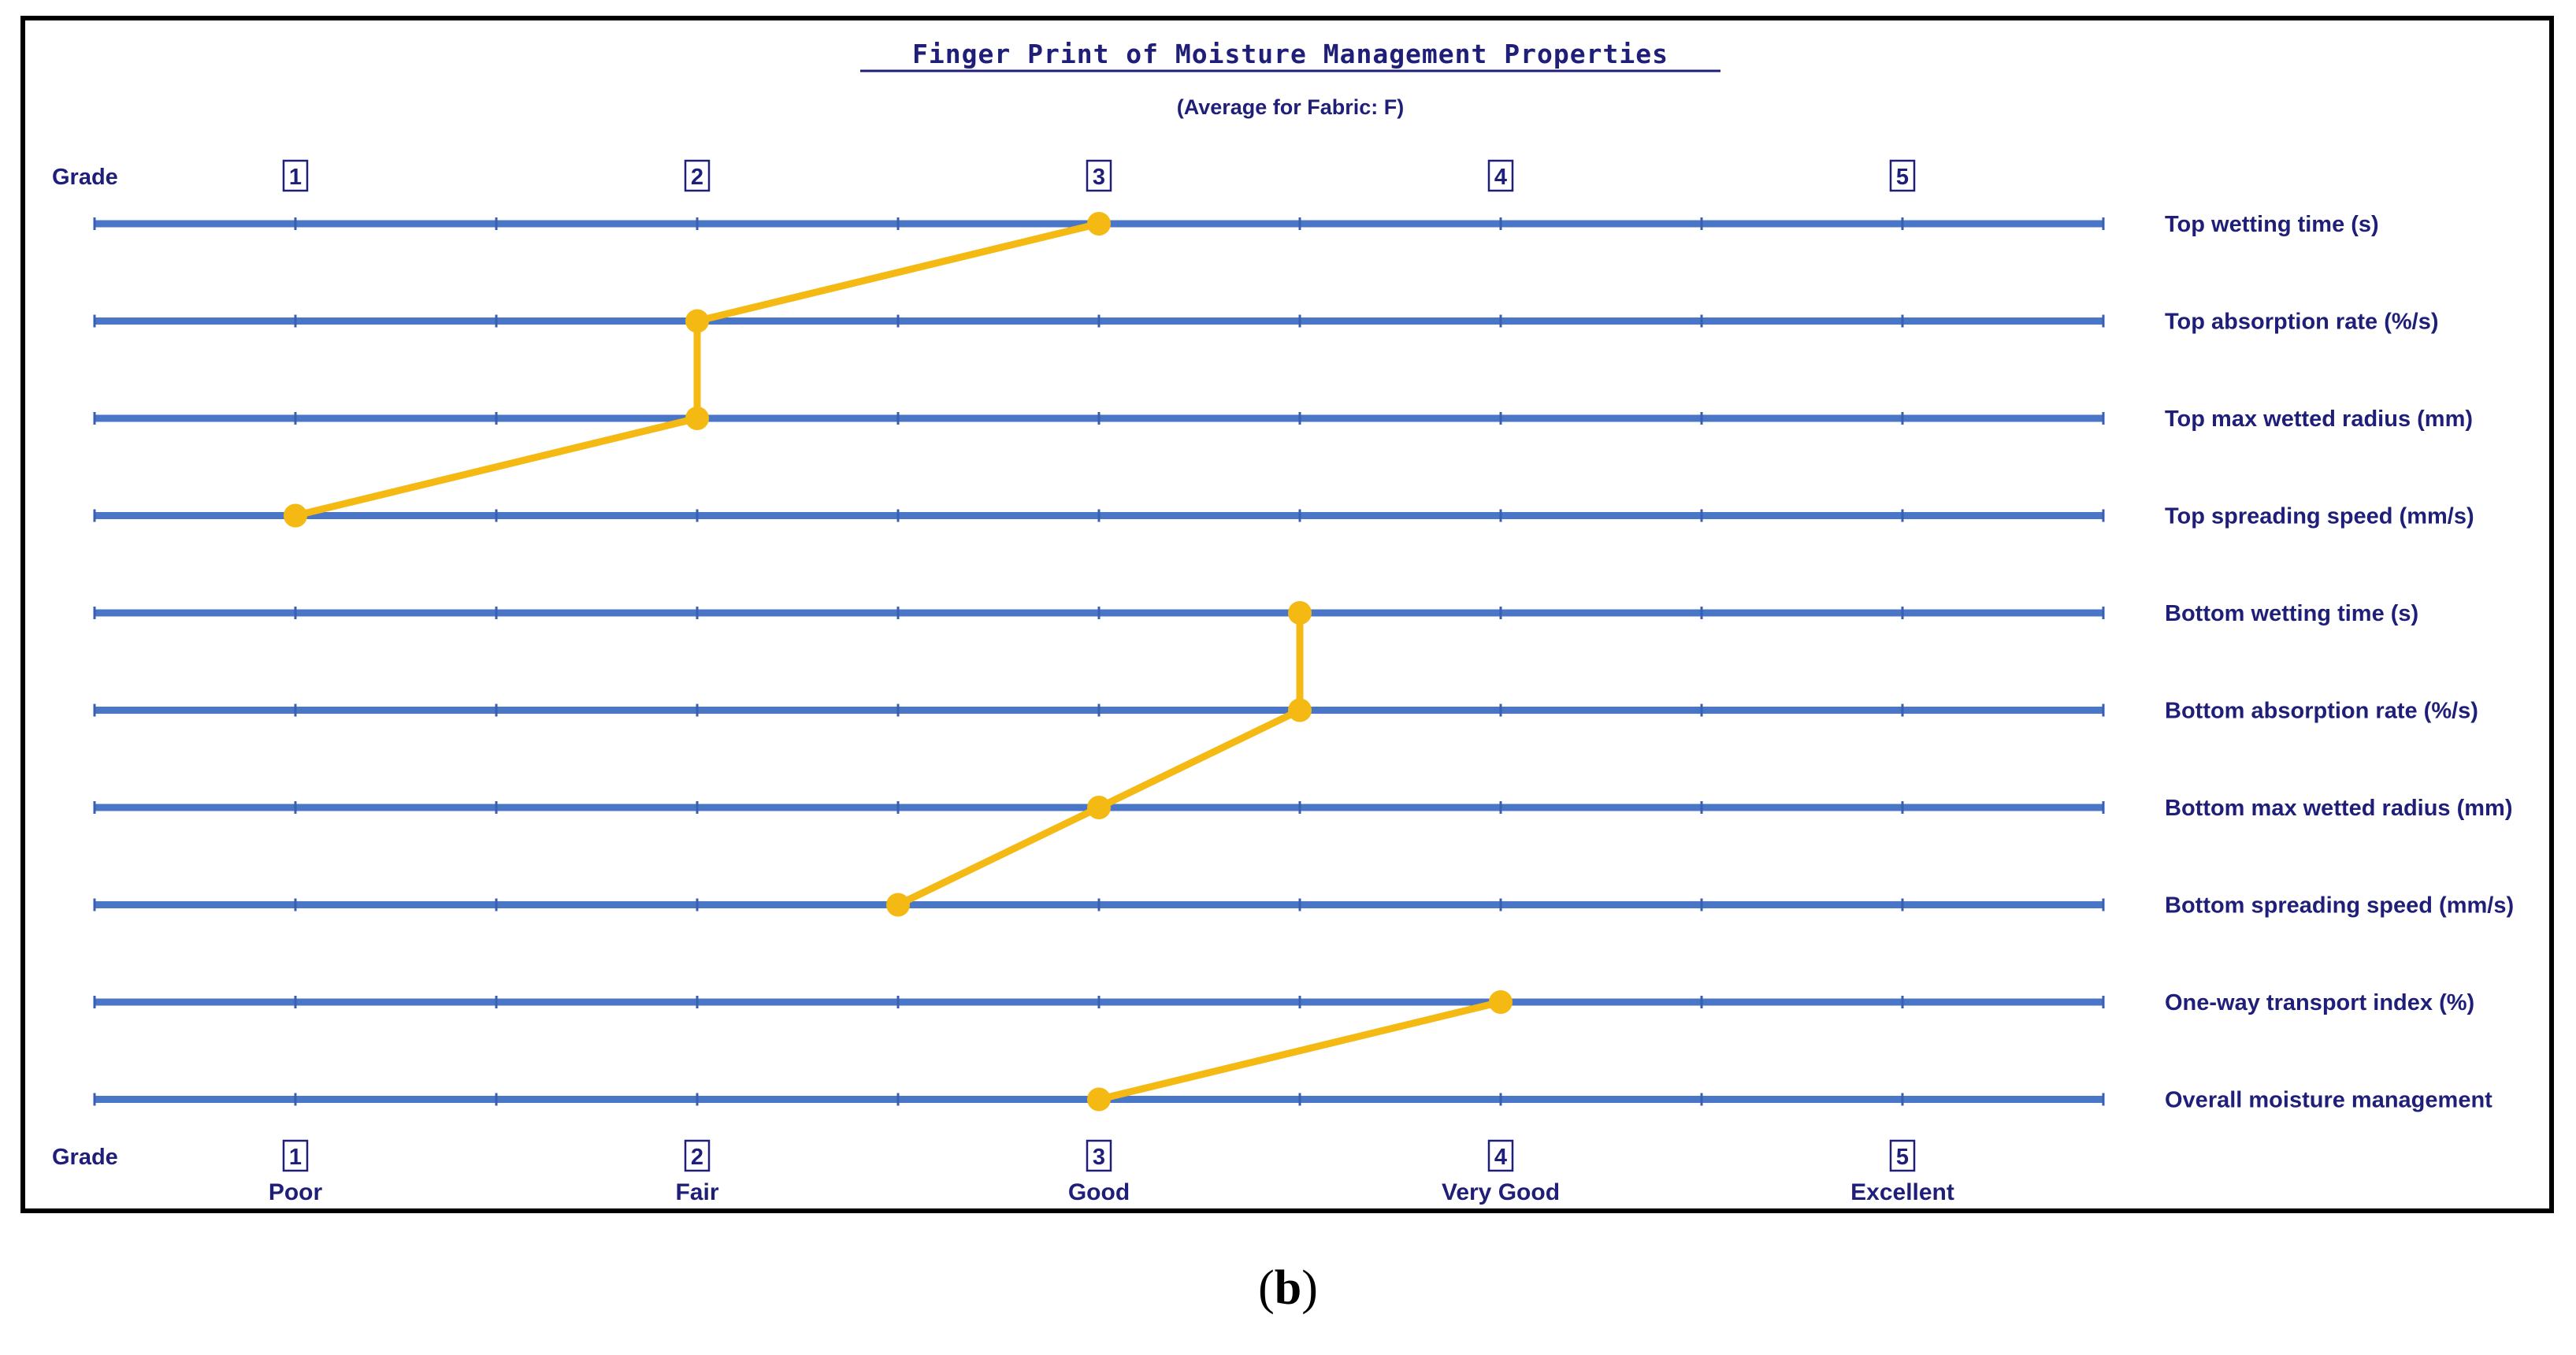 The width and height of the screenshot is (2576, 1355). Describe the element at coordinates (1099, 1192) in the screenshot. I see `rating-label-3: Good` at that location.